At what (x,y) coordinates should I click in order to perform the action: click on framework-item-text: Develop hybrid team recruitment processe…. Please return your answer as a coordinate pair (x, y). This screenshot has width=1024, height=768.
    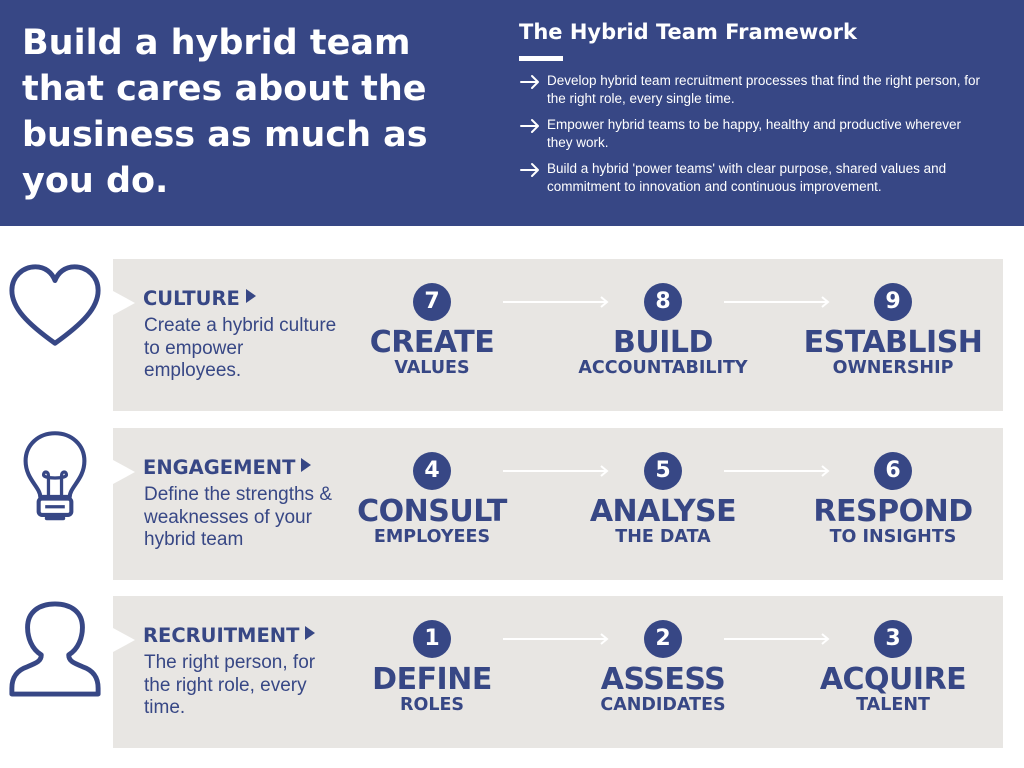
    Looking at the image, I should click on (763, 89).